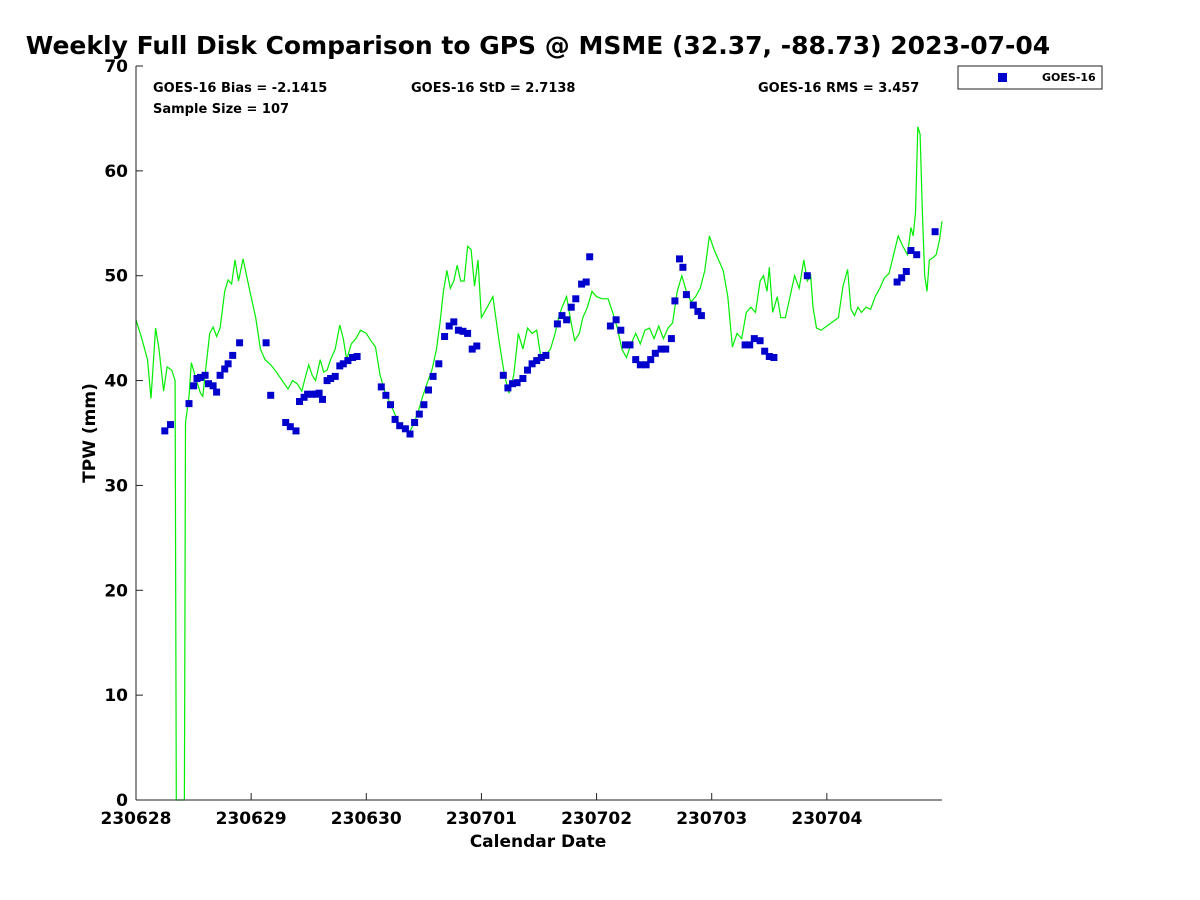 The image size is (1200, 900). I want to click on x-tick-label: 230628, so click(136, 819).